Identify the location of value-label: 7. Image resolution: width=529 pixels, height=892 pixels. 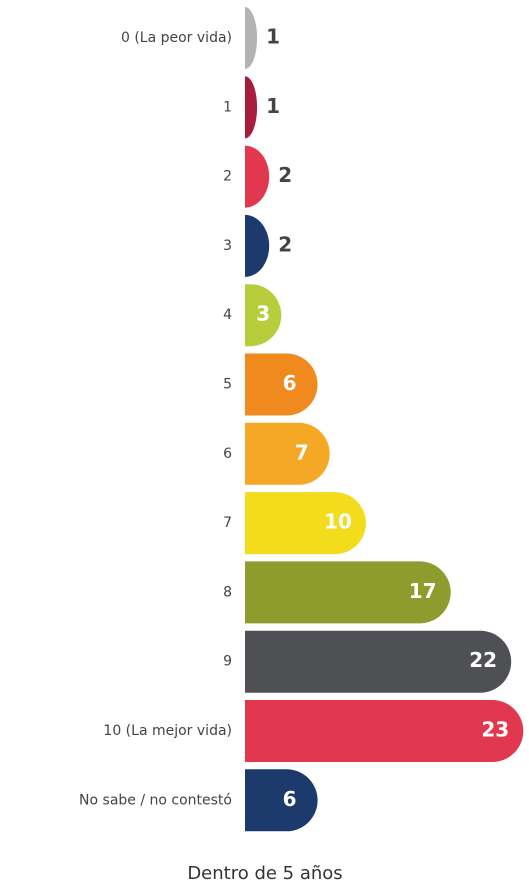
(302, 452).